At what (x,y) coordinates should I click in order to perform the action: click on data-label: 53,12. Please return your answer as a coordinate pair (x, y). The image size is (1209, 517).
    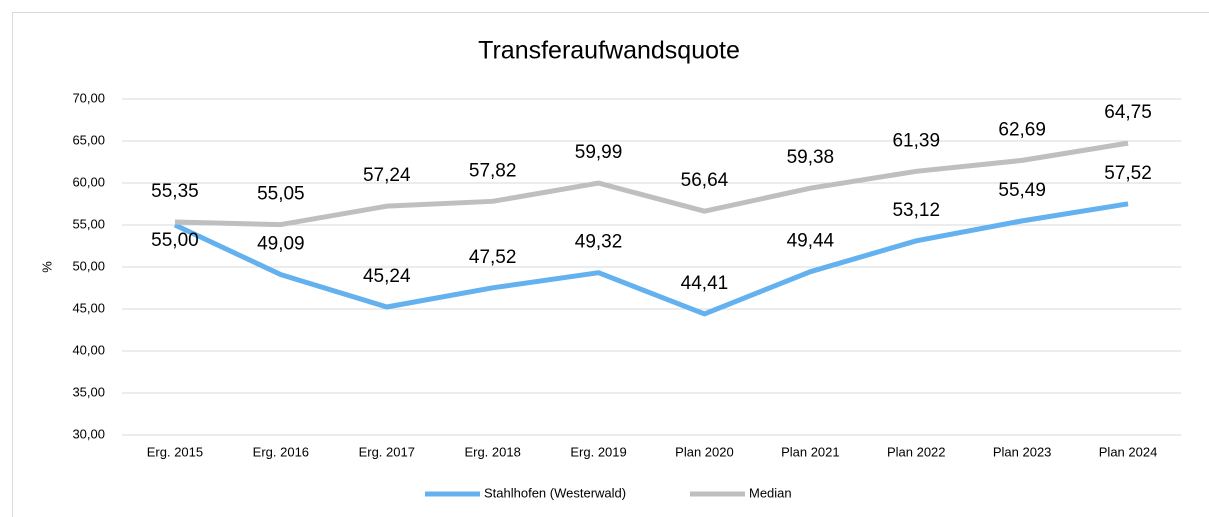
    Looking at the image, I should click on (916, 210).